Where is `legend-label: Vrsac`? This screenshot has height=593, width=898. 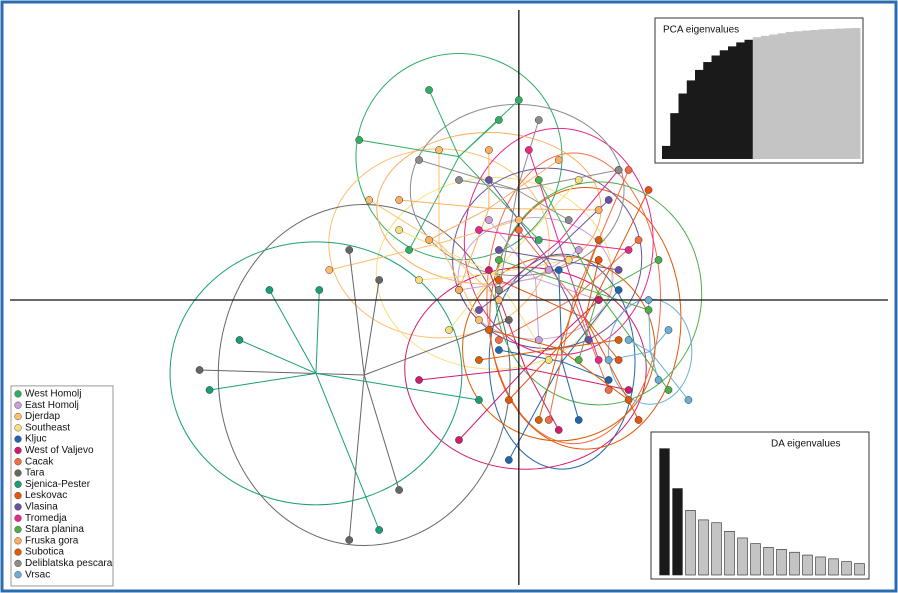
legend-label: Vrsac is located at coordinates (37, 574).